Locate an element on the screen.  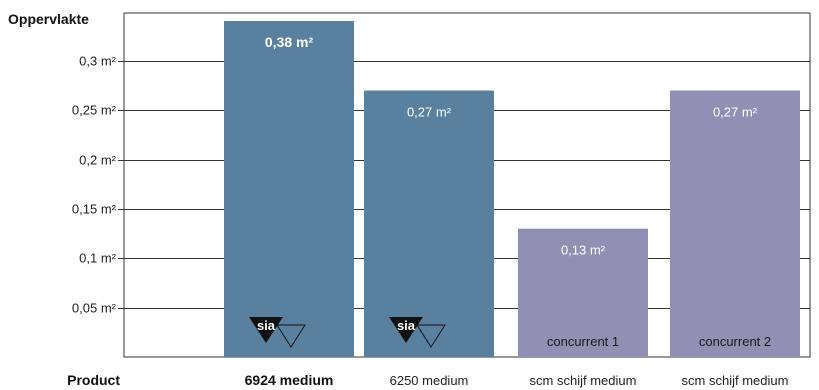
bar-group: 0,13 m² concurrent 1 is located at coordinates (583, 292).